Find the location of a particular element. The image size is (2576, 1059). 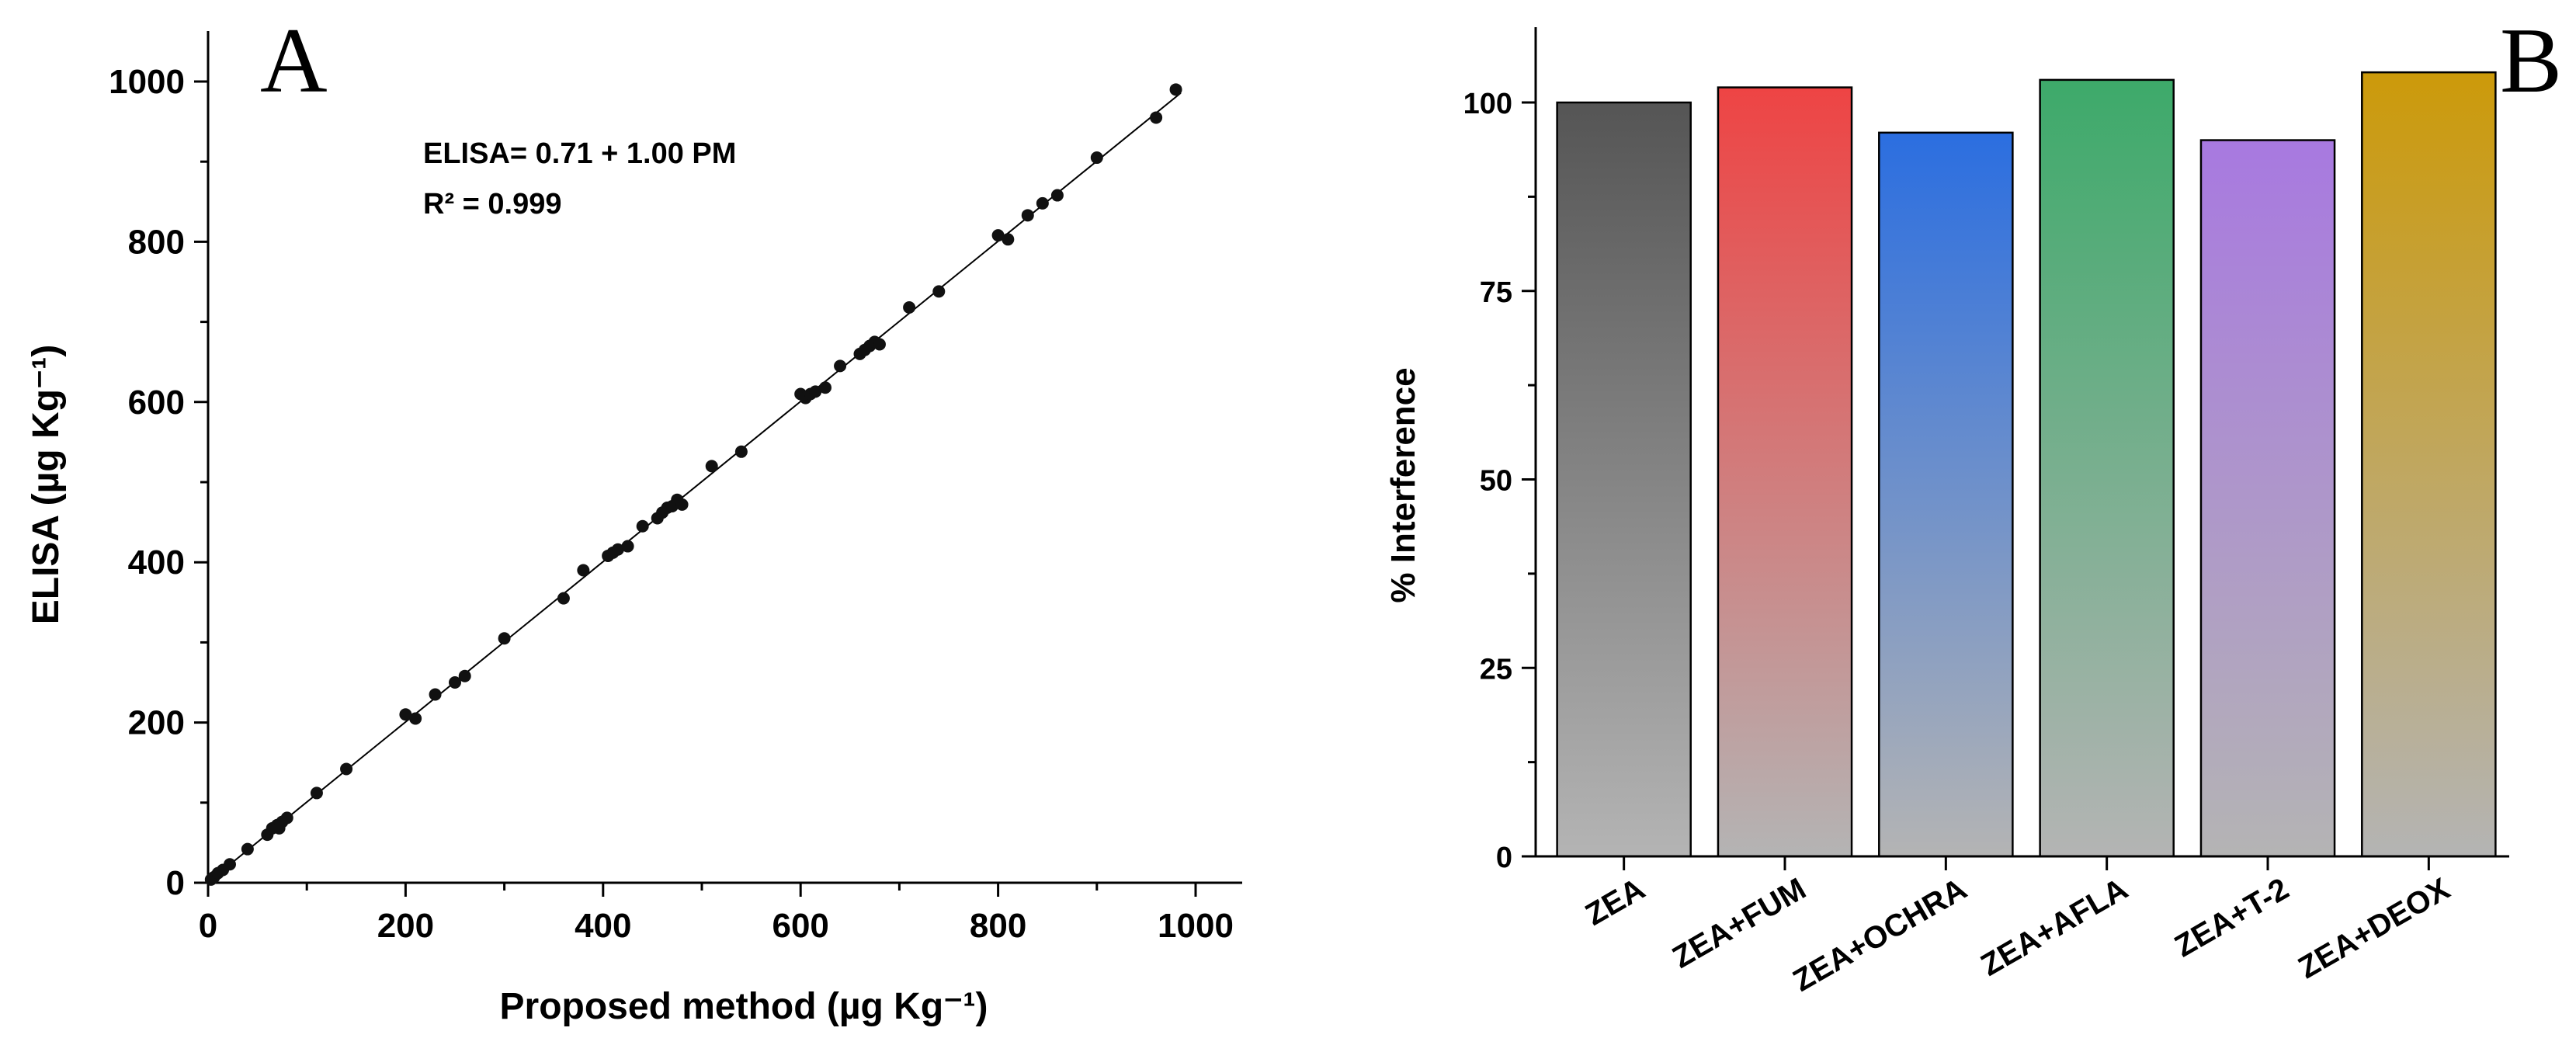

y-tick-label: 800 is located at coordinates (156, 242).